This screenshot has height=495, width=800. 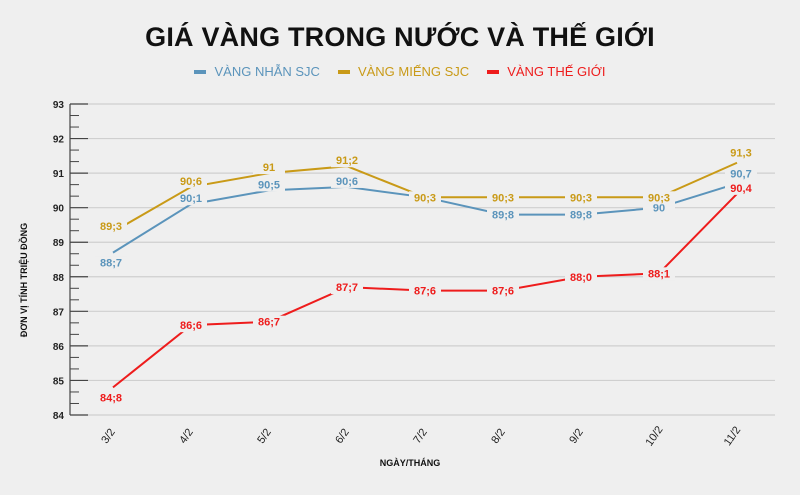 What do you see at coordinates (59, 209) in the screenshot?
I see `y-tick-label: 90` at bounding box center [59, 209].